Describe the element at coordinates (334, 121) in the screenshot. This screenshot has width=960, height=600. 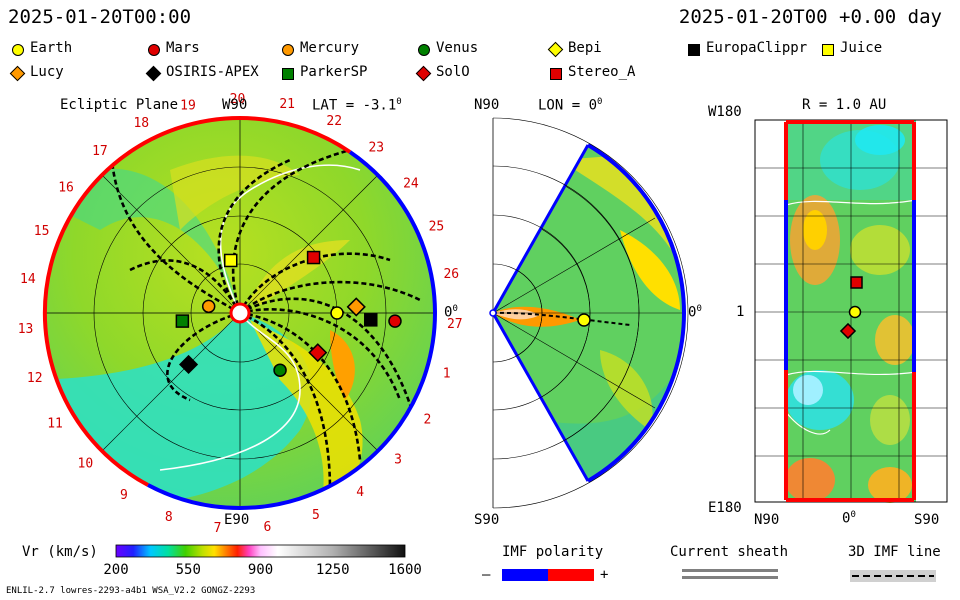
I see `carrington-tick-22: 22` at that location.